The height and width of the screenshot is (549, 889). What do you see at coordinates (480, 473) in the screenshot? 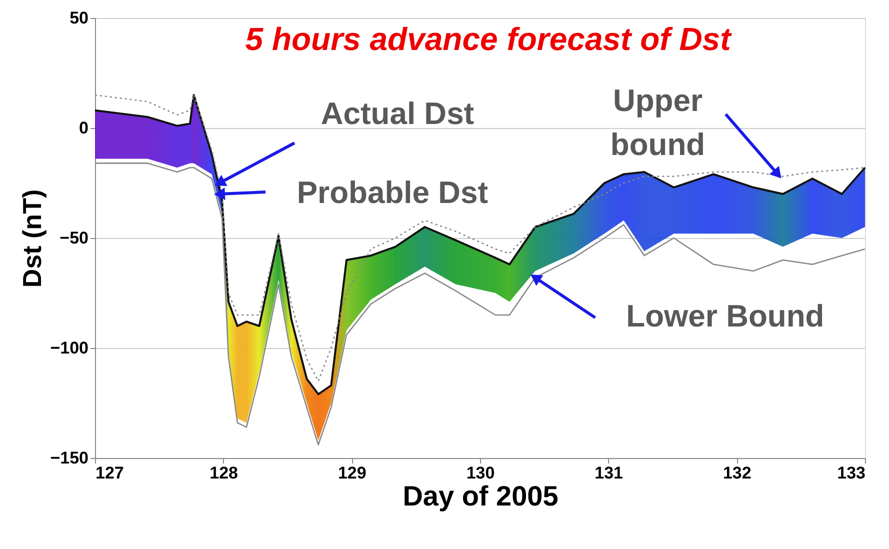
I see `x-tick-label: 130` at bounding box center [480, 473].